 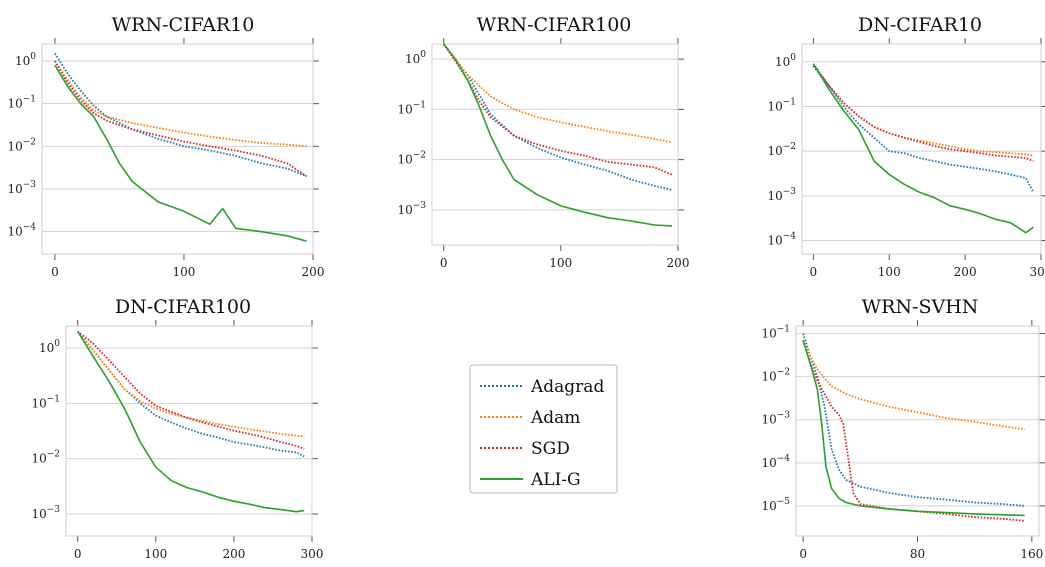 I want to click on legend-label-adam: Adam, so click(x=555, y=418).